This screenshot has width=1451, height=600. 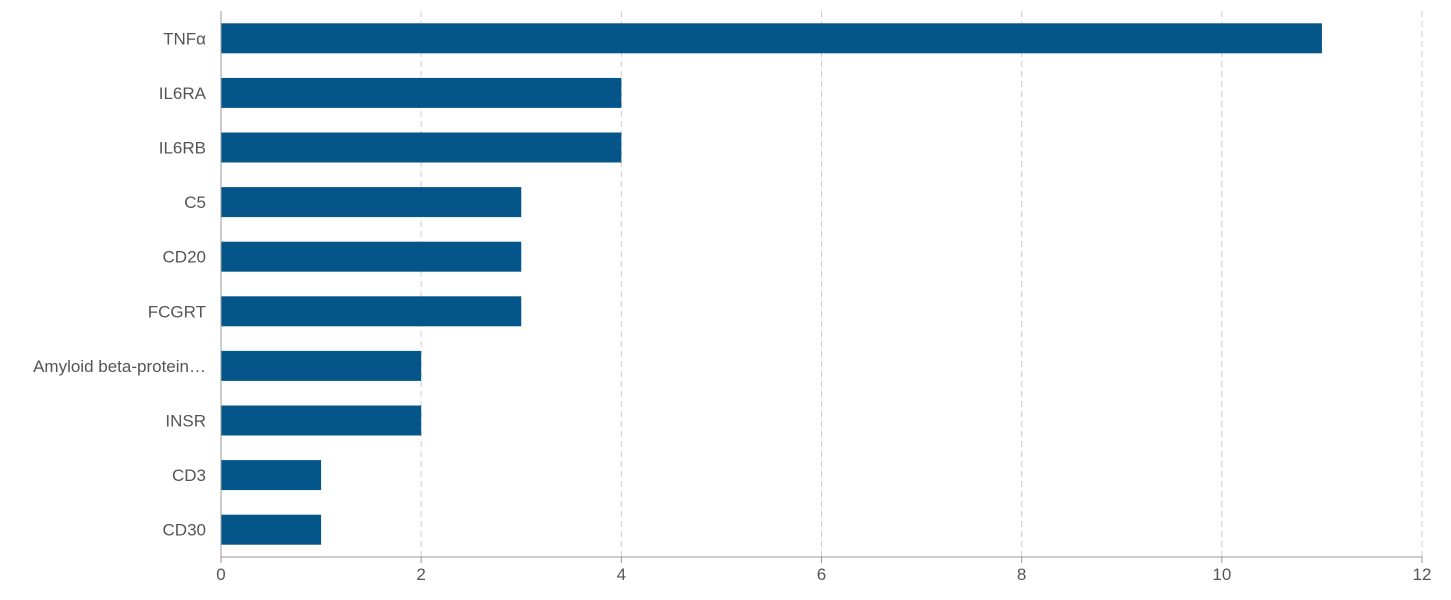 What do you see at coordinates (185, 421) in the screenshot?
I see `category-label: INSR` at bounding box center [185, 421].